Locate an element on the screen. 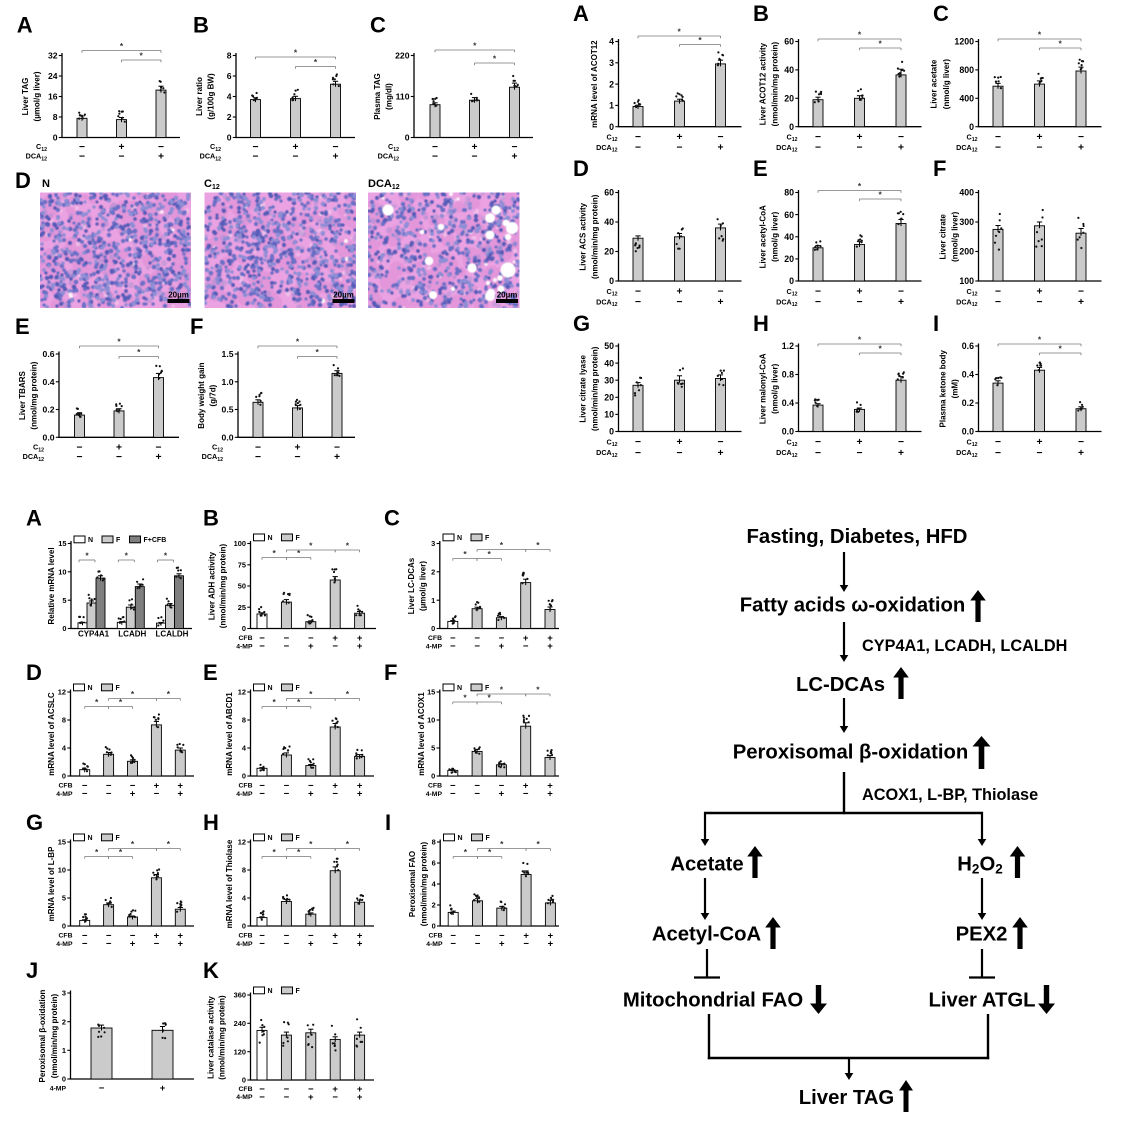 This screenshot has height=1133, width=1122. svg-text: Fatty acids ω-oxidation is located at coordinates (853, 606).